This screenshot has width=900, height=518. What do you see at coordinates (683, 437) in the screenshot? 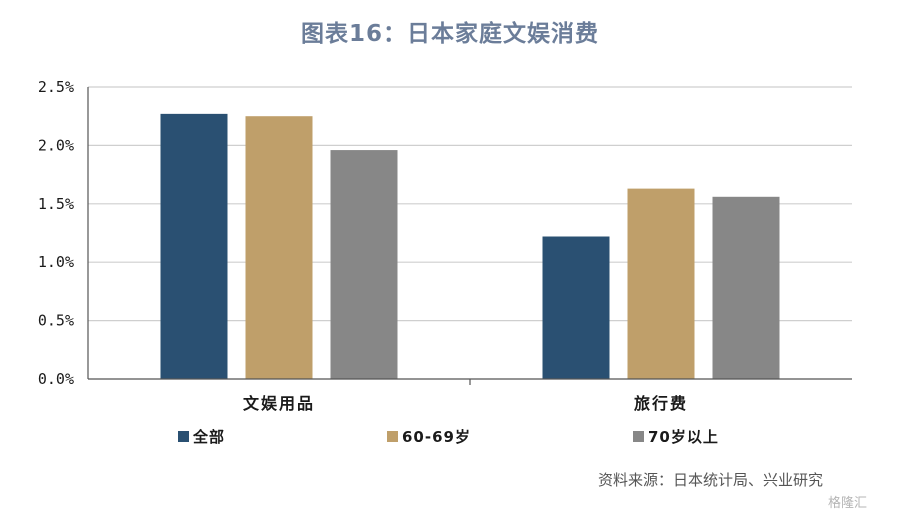
I see `legend-label: 70岁以上` at bounding box center [683, 437].